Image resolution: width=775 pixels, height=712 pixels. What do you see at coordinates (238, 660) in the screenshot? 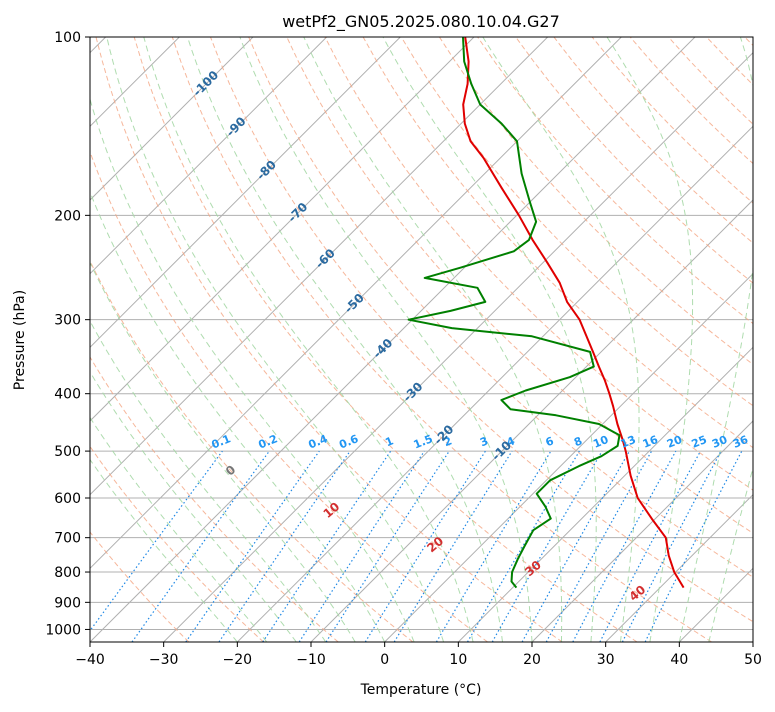
I see `x-tick-label: −20` at bounding box center [238, 660].